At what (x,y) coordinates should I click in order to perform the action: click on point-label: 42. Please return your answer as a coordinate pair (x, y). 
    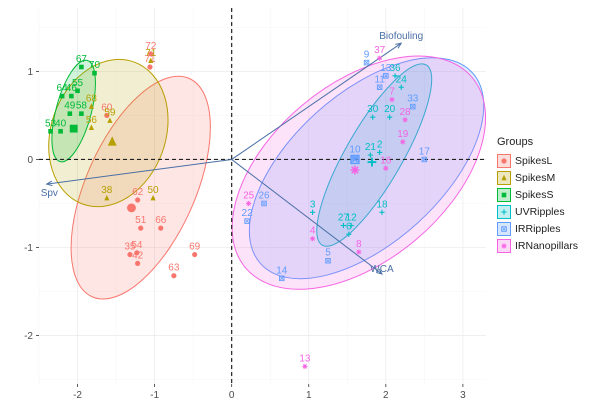
    Looking at the image, I should click on (138, 255).